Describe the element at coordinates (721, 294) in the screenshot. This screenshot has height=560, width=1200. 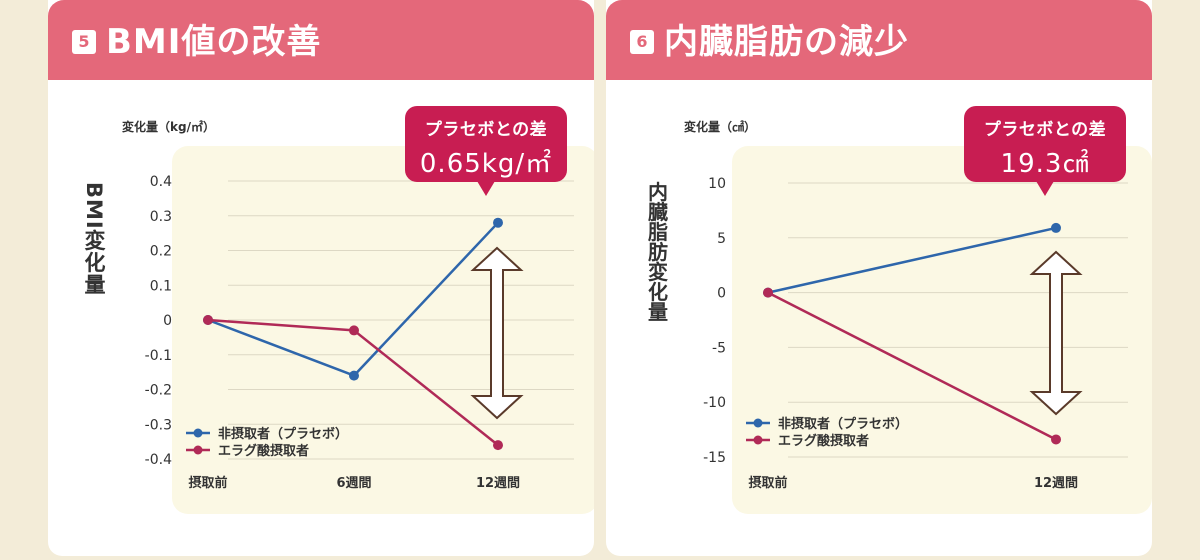
I see `visceral-fat-y-tick-label: 0` at that location.